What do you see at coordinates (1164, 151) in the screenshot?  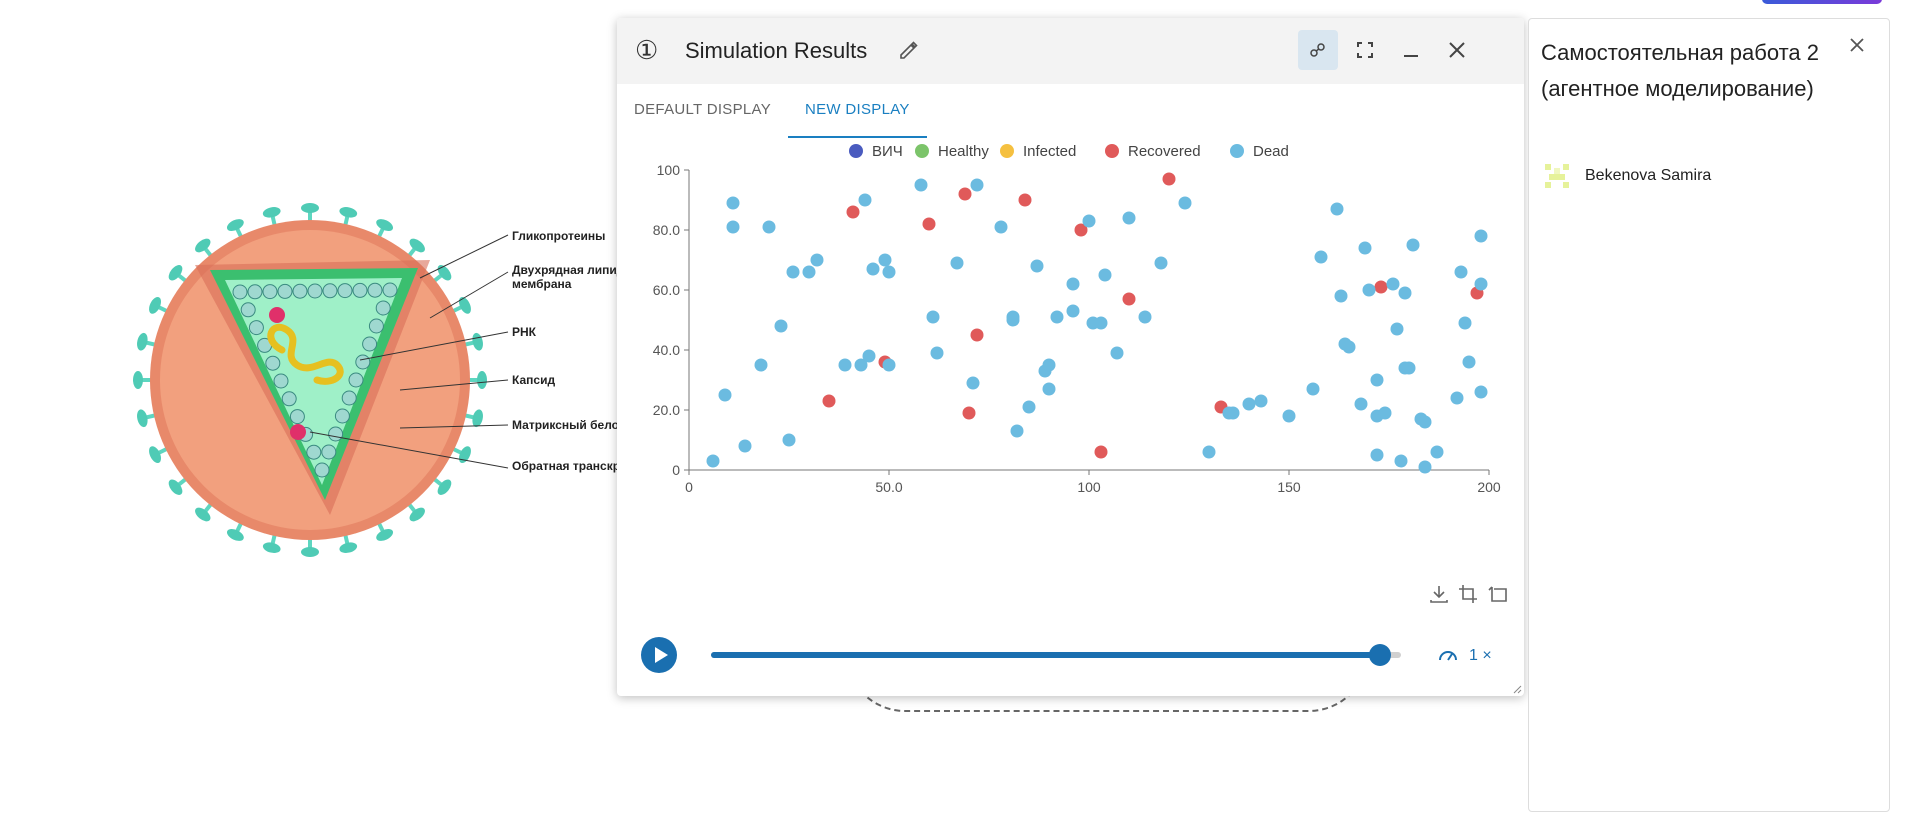 I see `legend-label: Recovered` at bounding box center [1164, 151].